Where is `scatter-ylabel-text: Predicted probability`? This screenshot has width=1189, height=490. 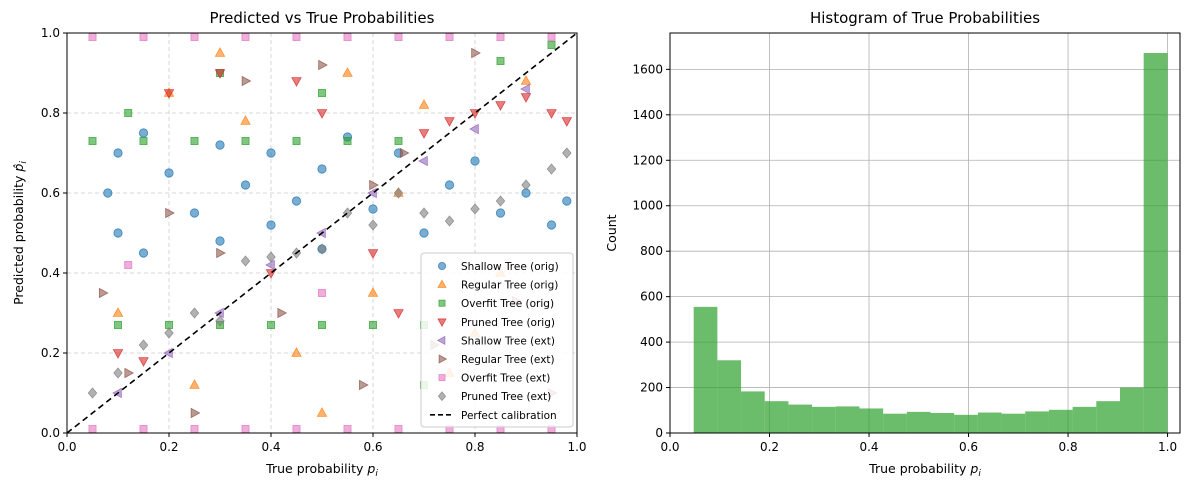
scatter-ylabel-text: Predicted probability is located at coordinates (18, 240).